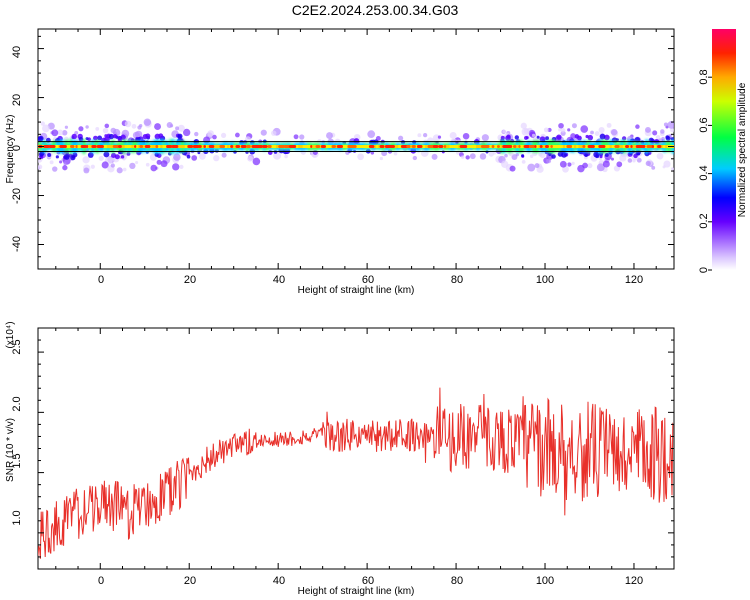  I want to click on bottom-x-axis-label: Height of straight line (km), so click(356, 591).